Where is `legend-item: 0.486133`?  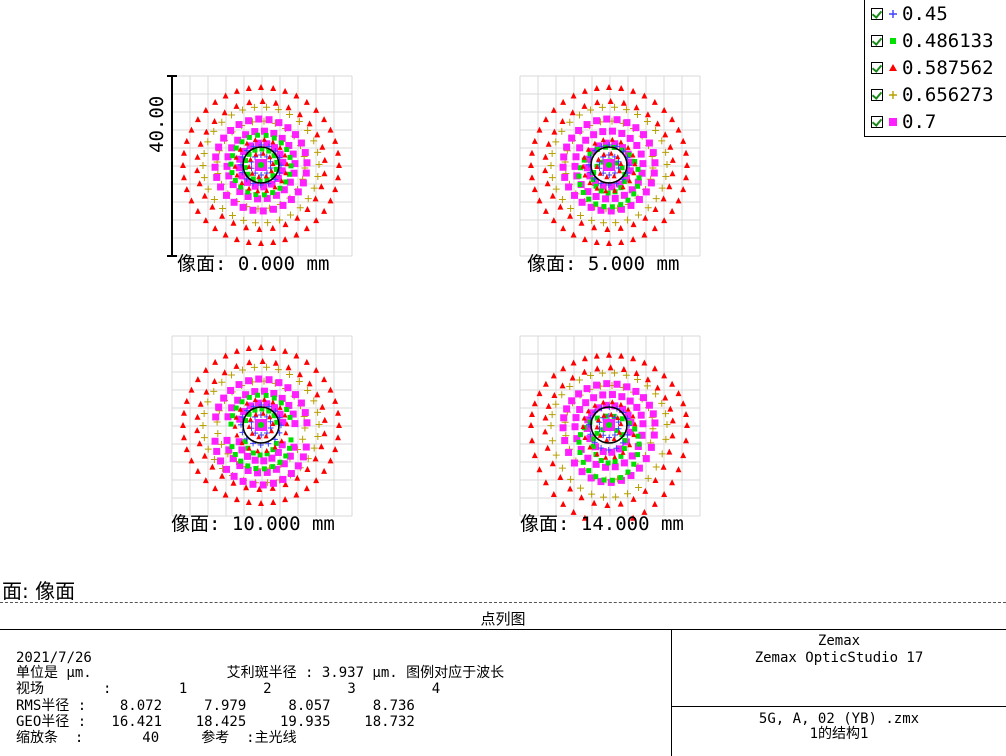
legend-item: 0.486133 is located at coordinates (932, 41).